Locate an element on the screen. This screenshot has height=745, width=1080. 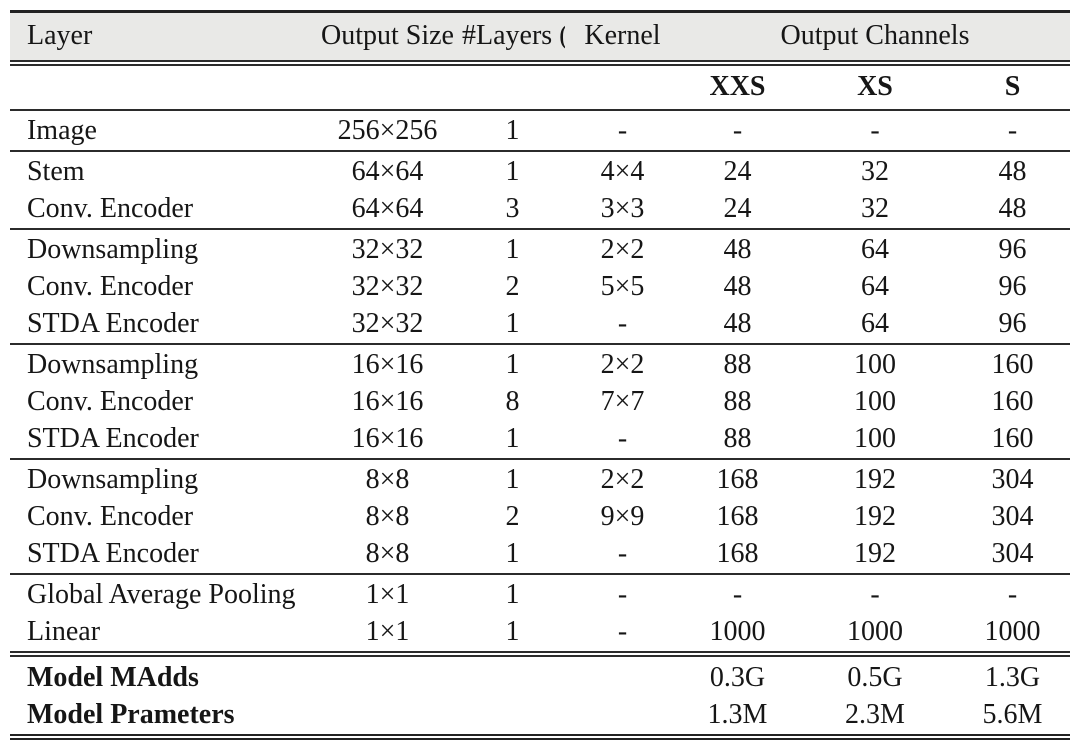
table-row: Conv. Encoder 8×8 2 9×9 168 192 304 is located at coordinates (540, 517).